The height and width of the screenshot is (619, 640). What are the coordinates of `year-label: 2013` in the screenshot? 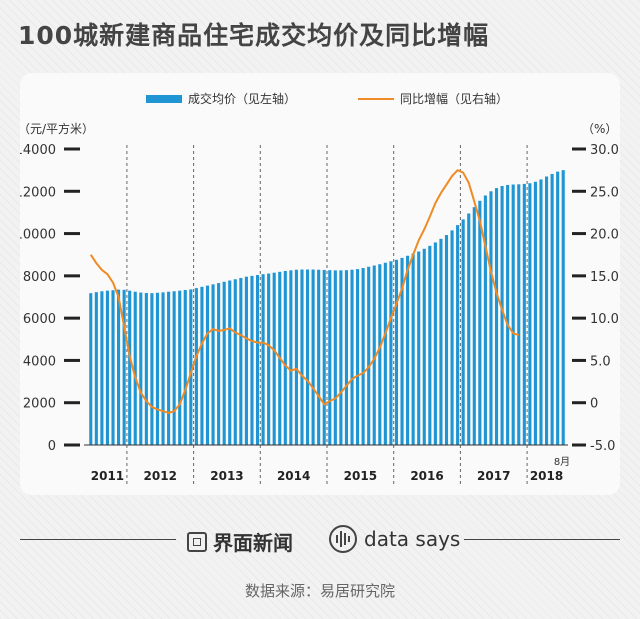 It's located at (226, 476).